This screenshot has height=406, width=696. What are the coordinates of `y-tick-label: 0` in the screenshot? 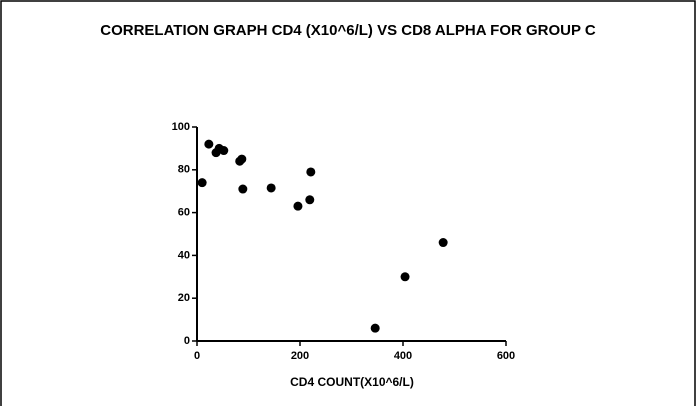 It's located at (187, 341).